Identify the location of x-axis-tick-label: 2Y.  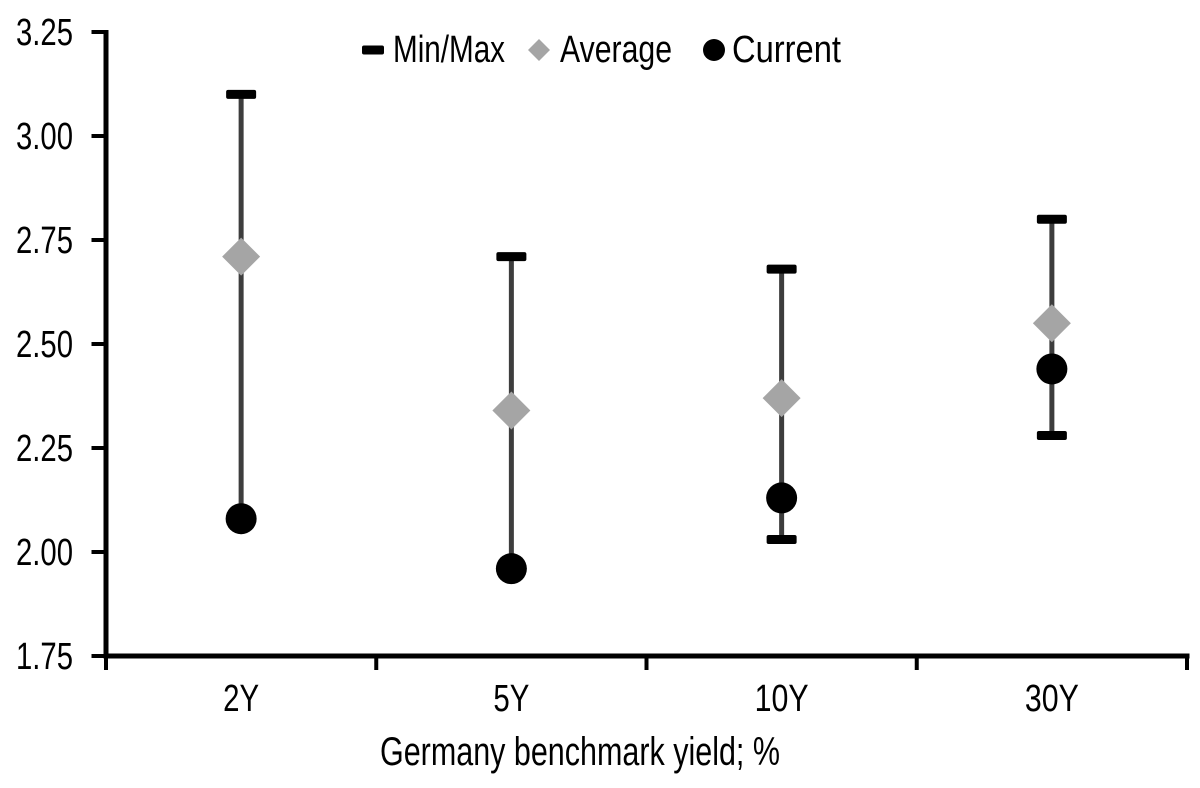
(241, 699).